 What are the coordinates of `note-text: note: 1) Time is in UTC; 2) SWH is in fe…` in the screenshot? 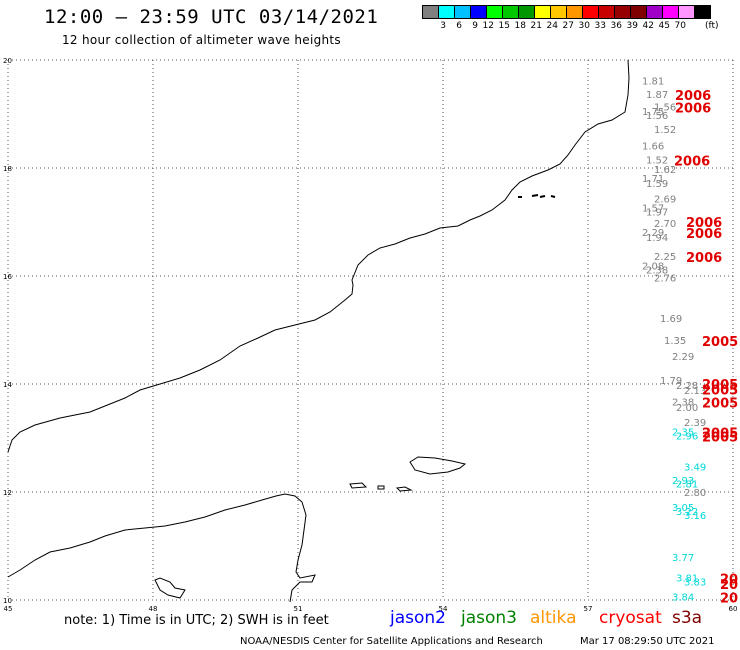 It's located at (196, 620).